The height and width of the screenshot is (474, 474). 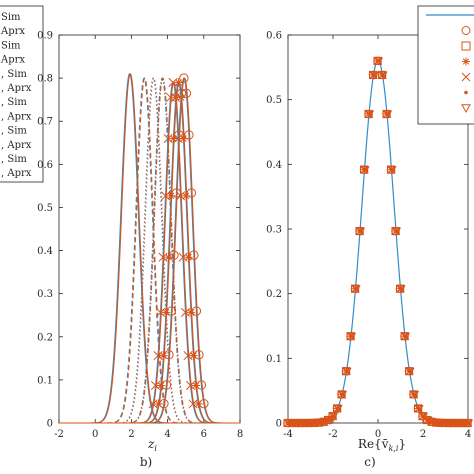 What do you see at coordinates (274, 100) in the screenshot?
I see `y-tick-label: 0.5` at bounding box center [274, 100].